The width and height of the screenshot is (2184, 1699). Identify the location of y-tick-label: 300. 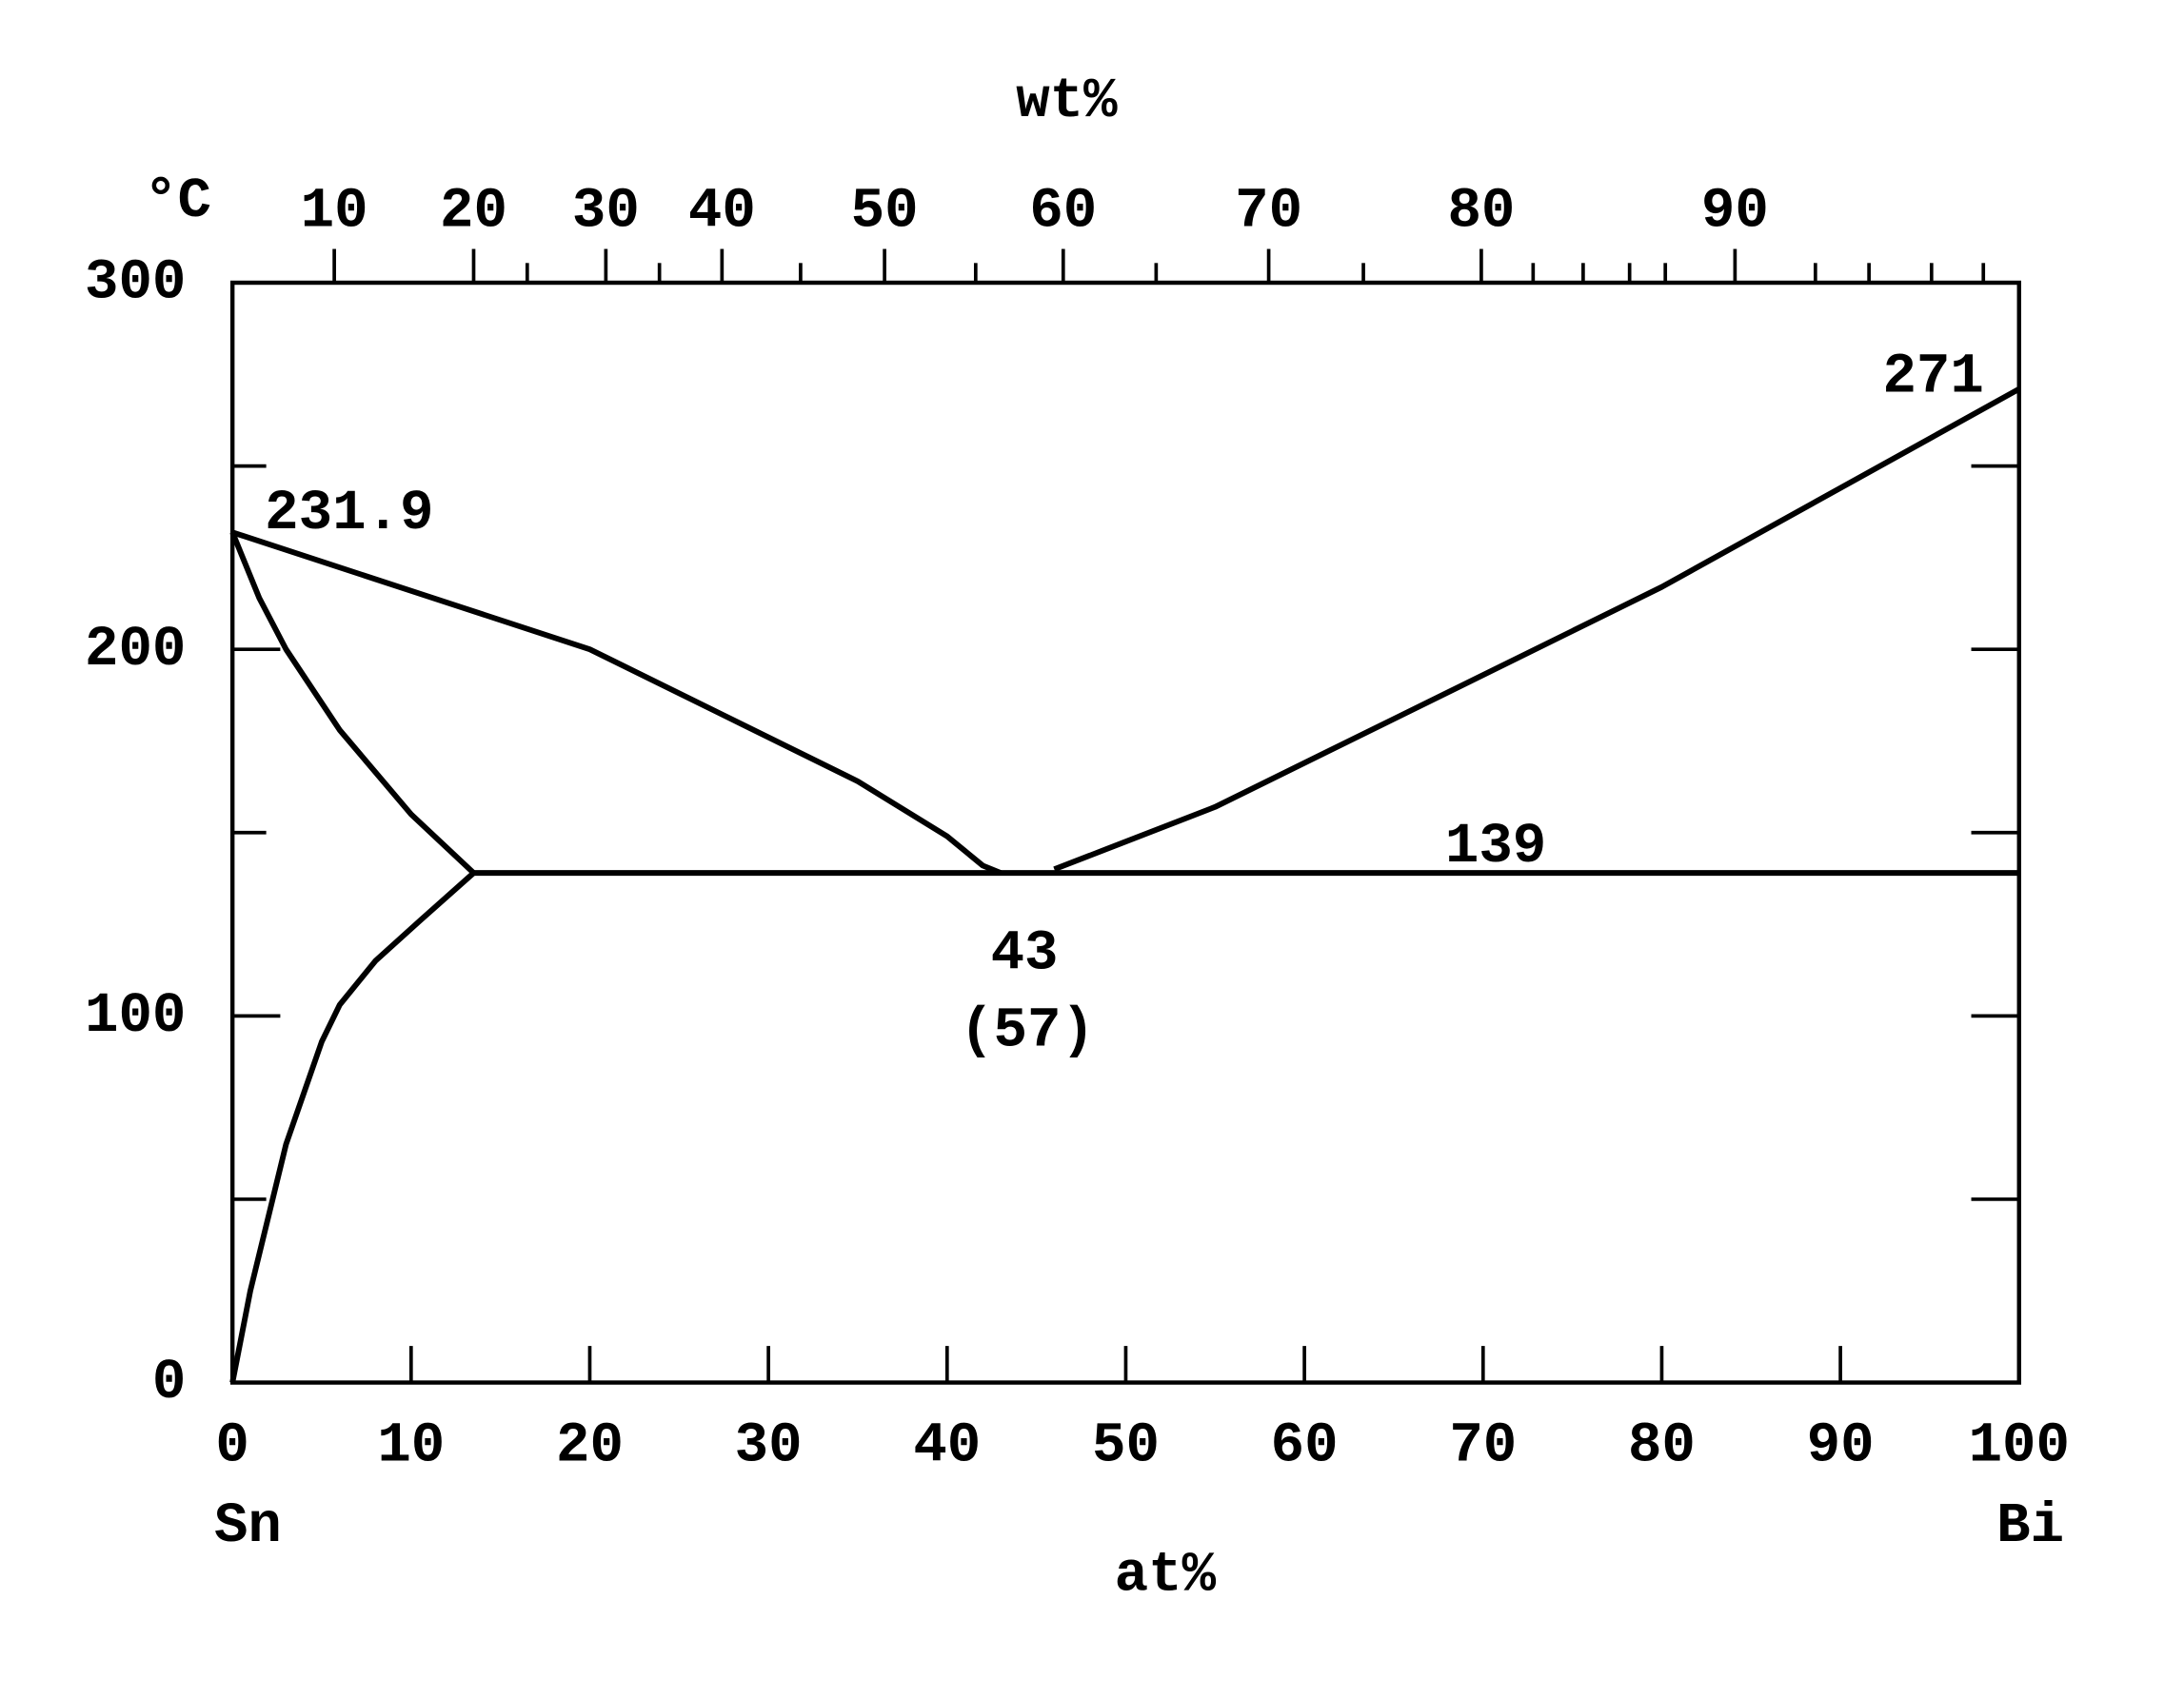
(135, 283).